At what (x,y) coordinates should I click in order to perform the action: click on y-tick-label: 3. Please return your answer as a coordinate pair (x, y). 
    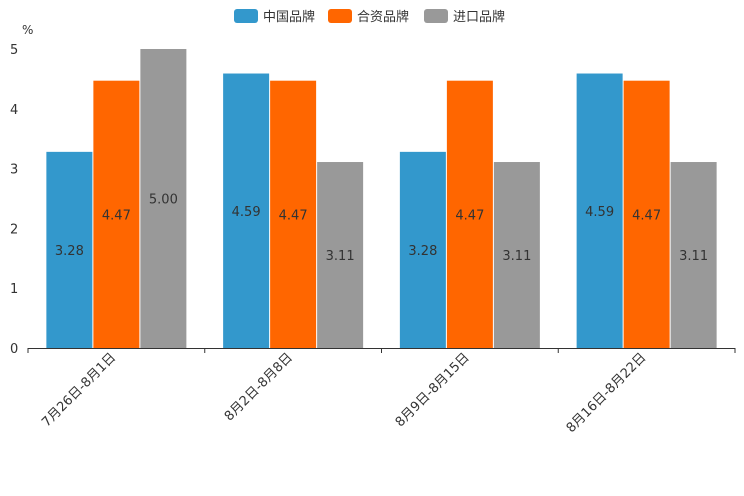
    Looking at the image, I should click on (14, 170).